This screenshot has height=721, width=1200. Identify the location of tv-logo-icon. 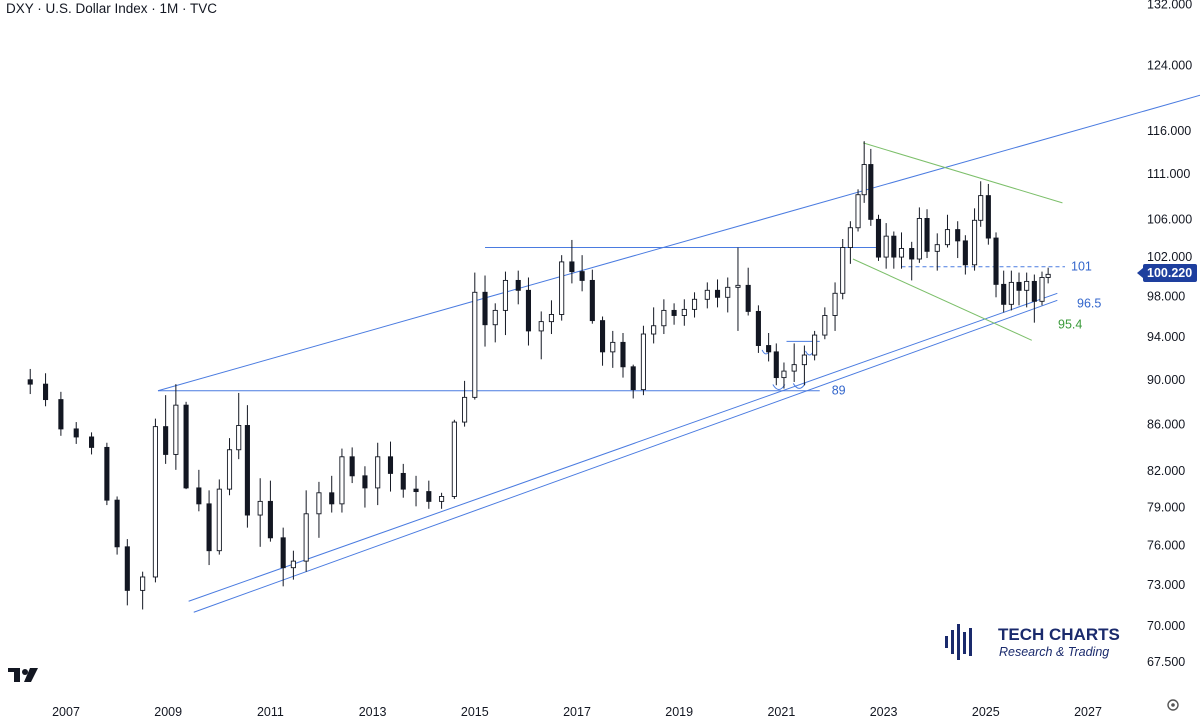
(14, 675).